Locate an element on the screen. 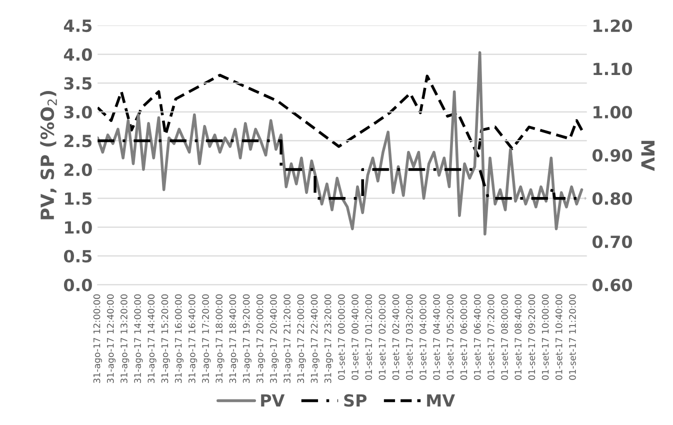 The width and height of the screenshot is (673, 425). x-tick-label: 31-ago-17 19:20:00 is located at coordinates (247, 338).